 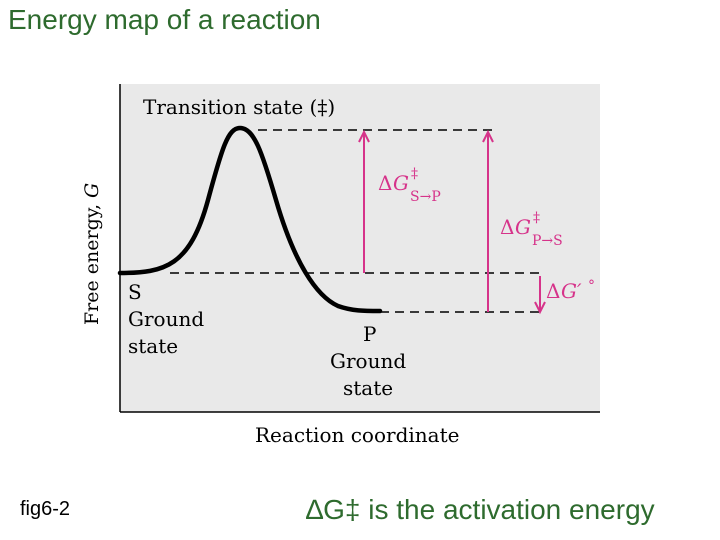 I want to click on svg-text: S→P, so click(x=425, y=197).